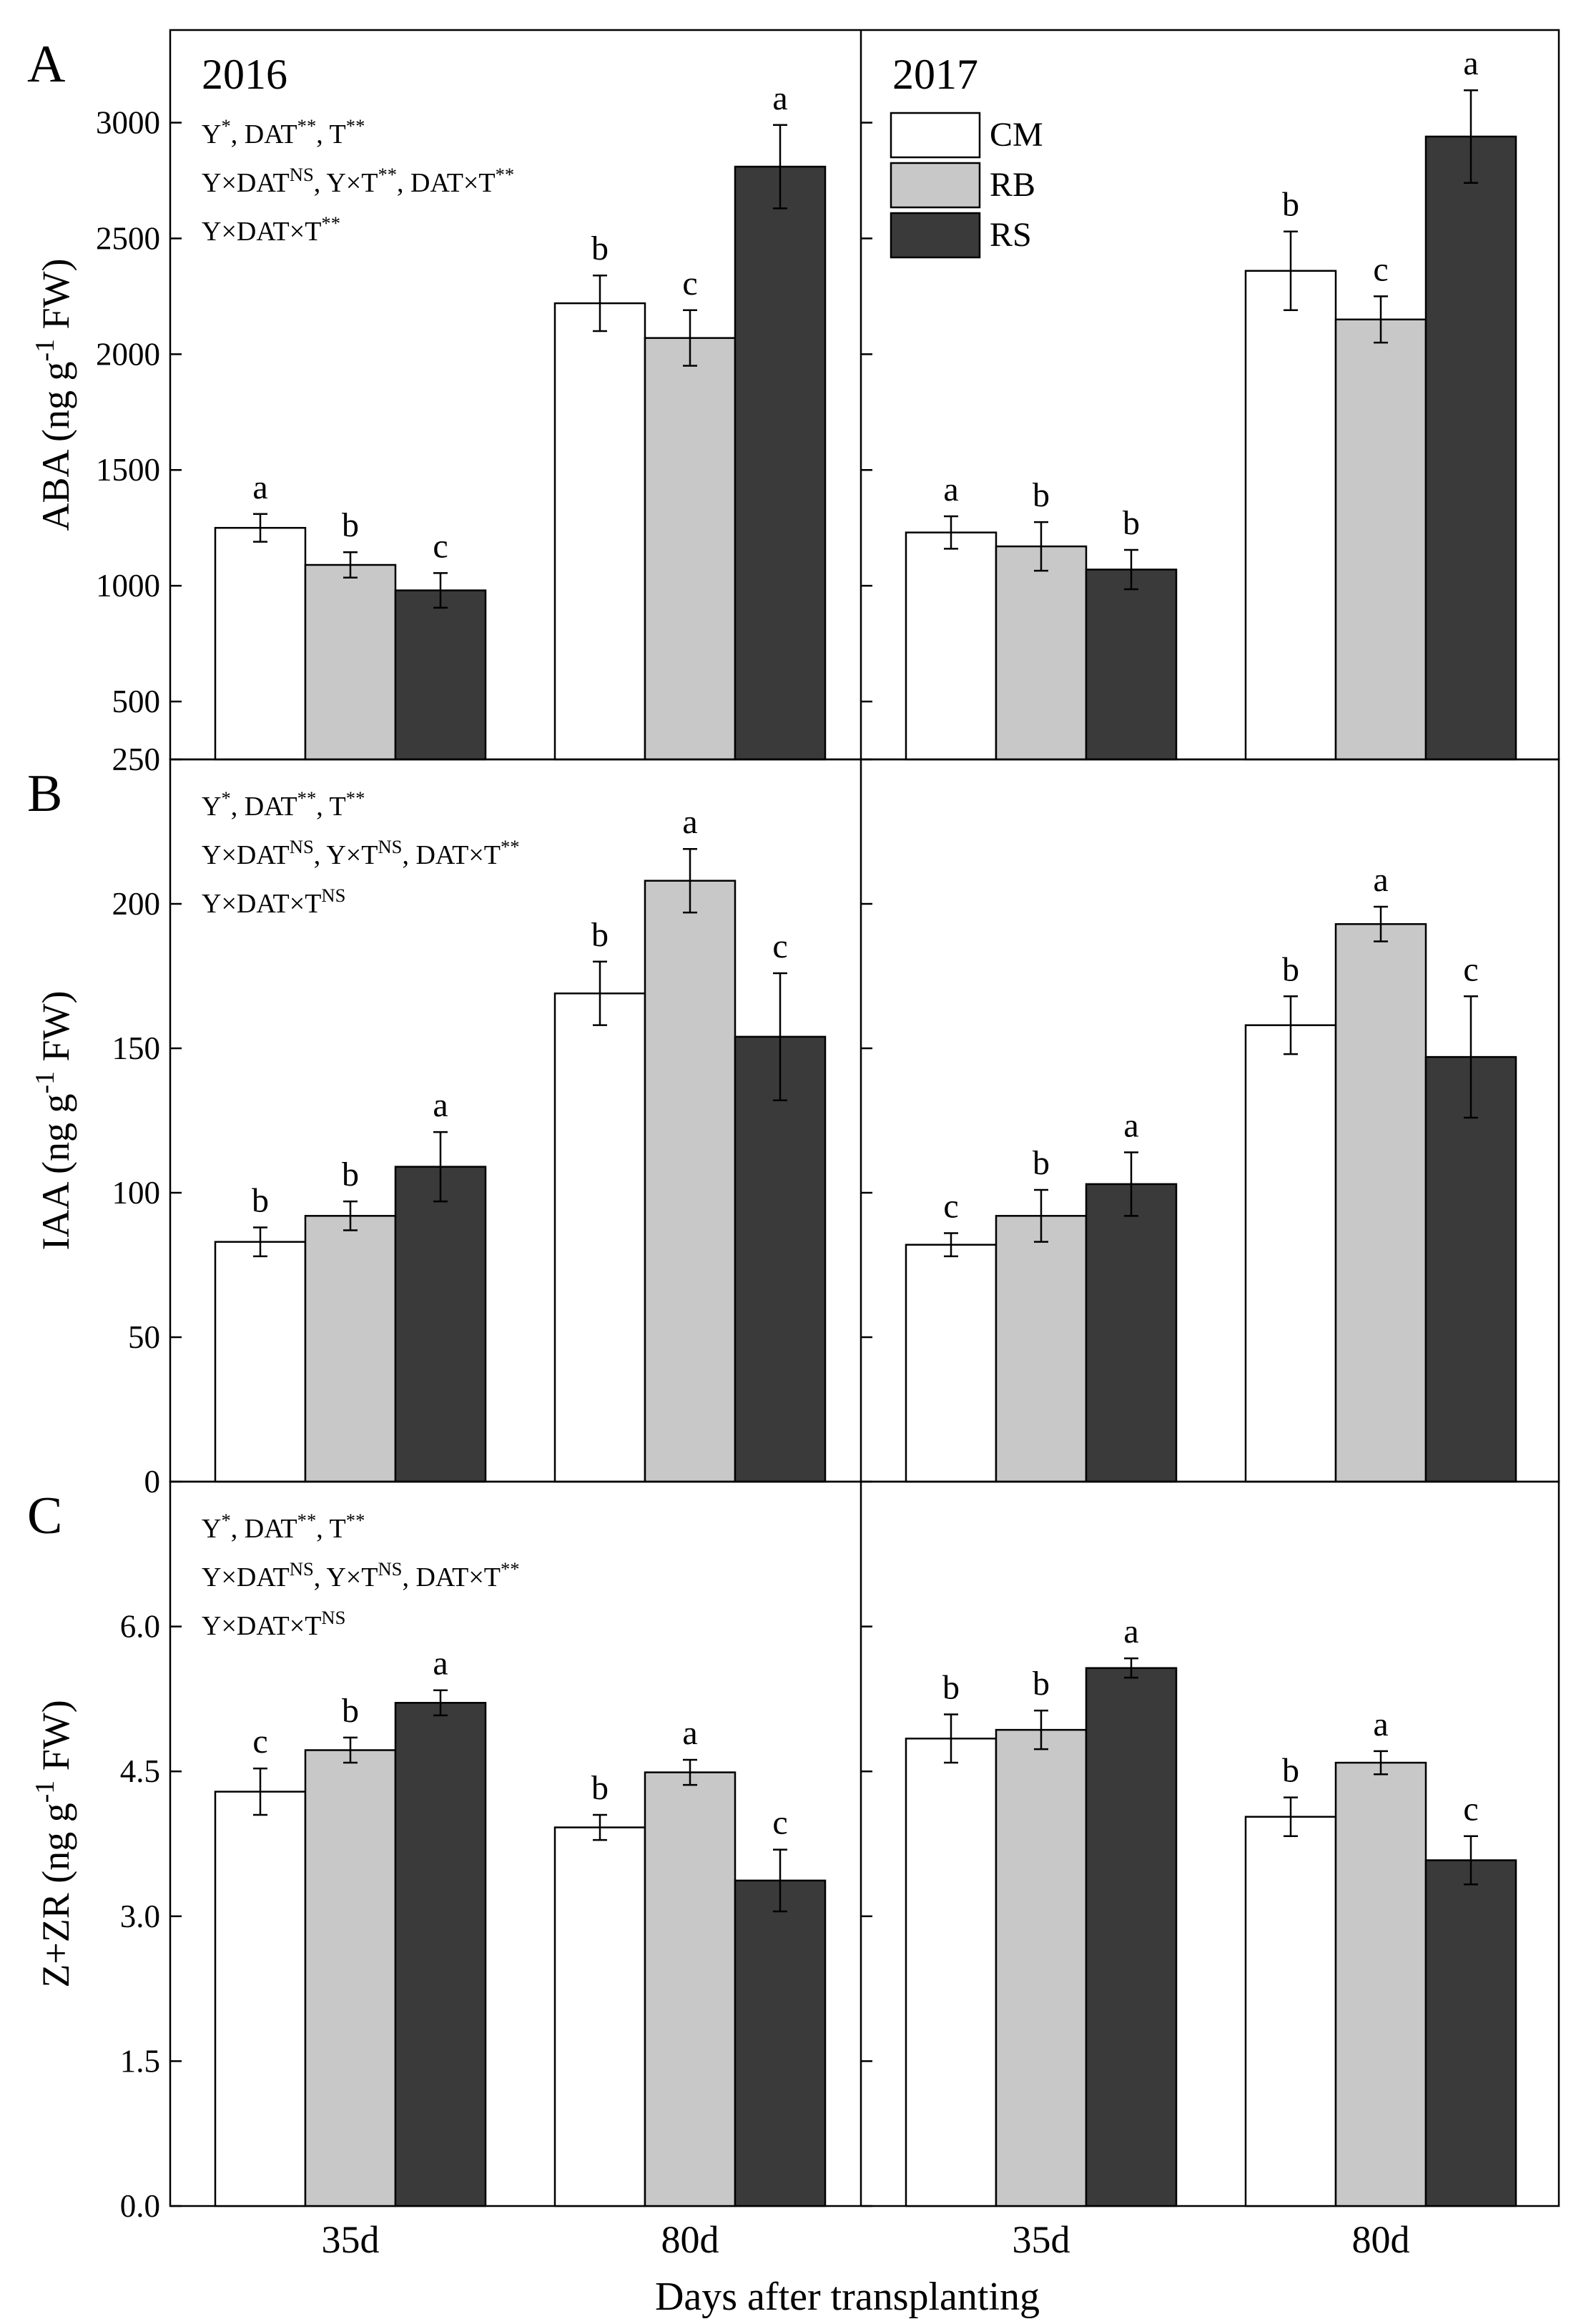 The image size is (1576, 2324). Describe the element at coordinates (140, 2206) in the screenshot. I see `y-tick-label: 0.0` at that location.